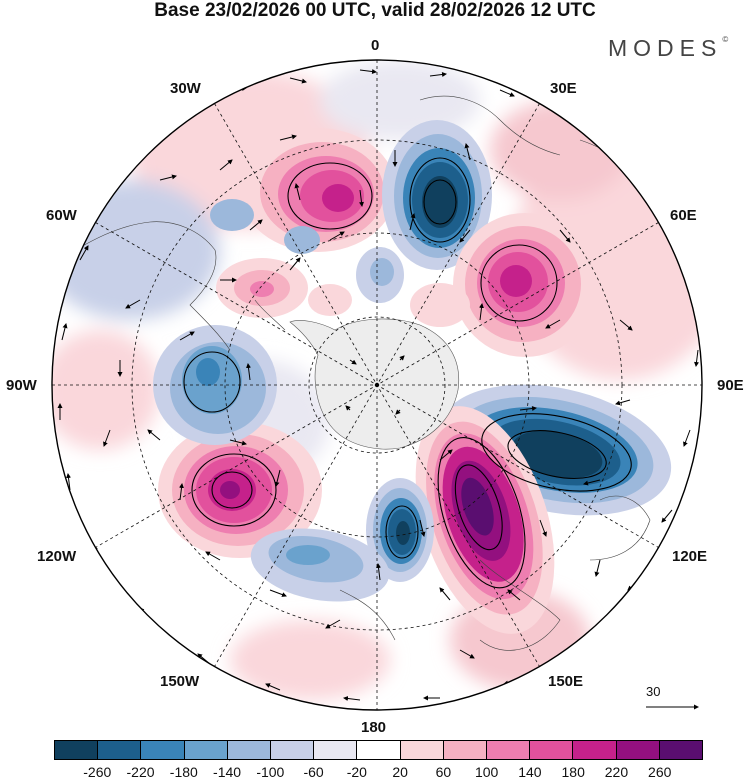 This screenshot has height=783, width=750. I want to click on lon-label-120e: 120E, so click(690, 556).